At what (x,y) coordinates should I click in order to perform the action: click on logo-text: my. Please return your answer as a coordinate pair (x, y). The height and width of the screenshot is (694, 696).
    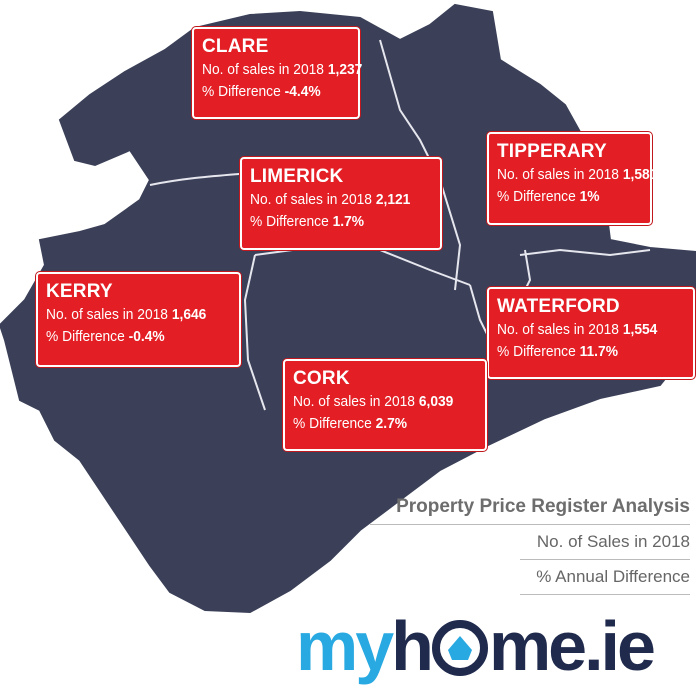
    Looking at the image, I should click on (345, 646).